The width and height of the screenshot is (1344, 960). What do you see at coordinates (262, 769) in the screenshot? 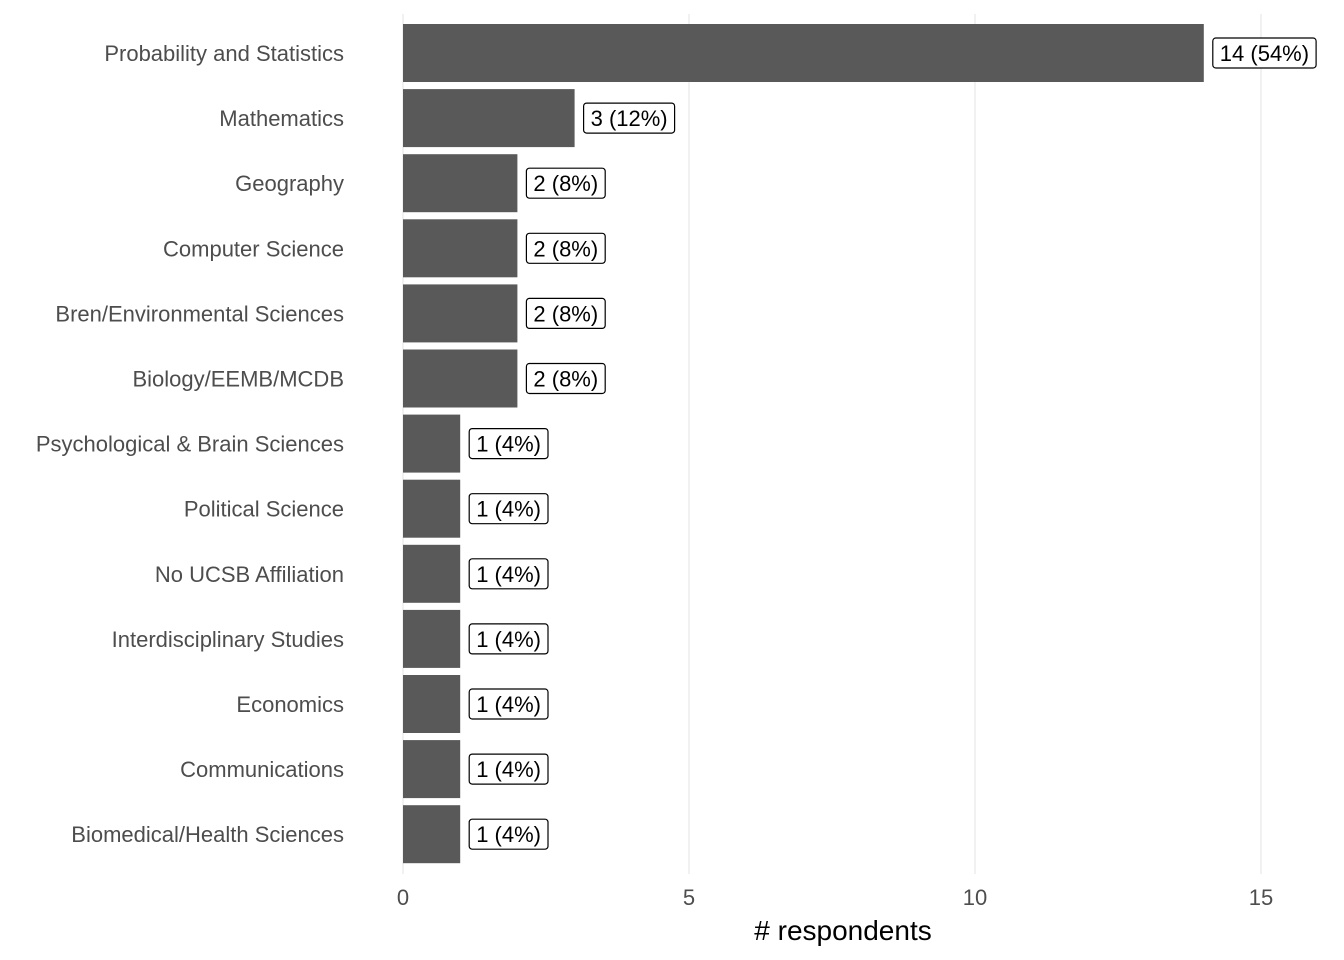
I see `category-label: Communications` at bounding box center [262, 769].